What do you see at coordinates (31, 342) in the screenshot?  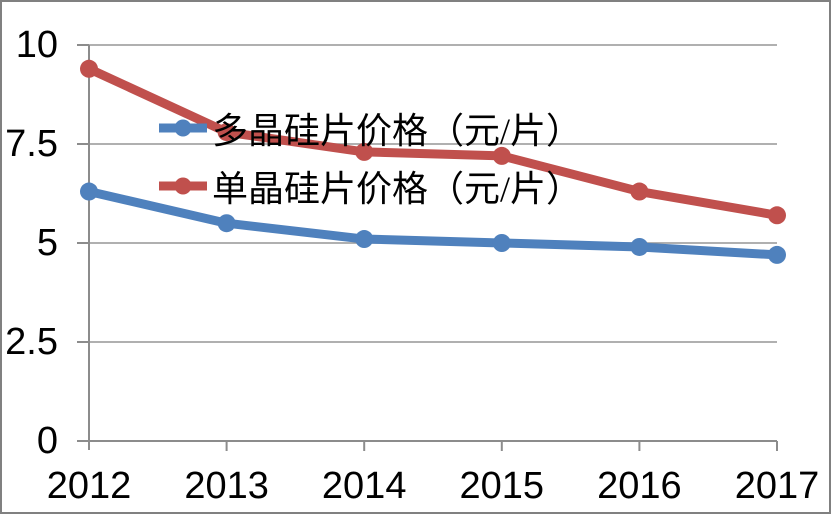 I see `y-tick-label: 2.5` at bounding box center [31, 342].